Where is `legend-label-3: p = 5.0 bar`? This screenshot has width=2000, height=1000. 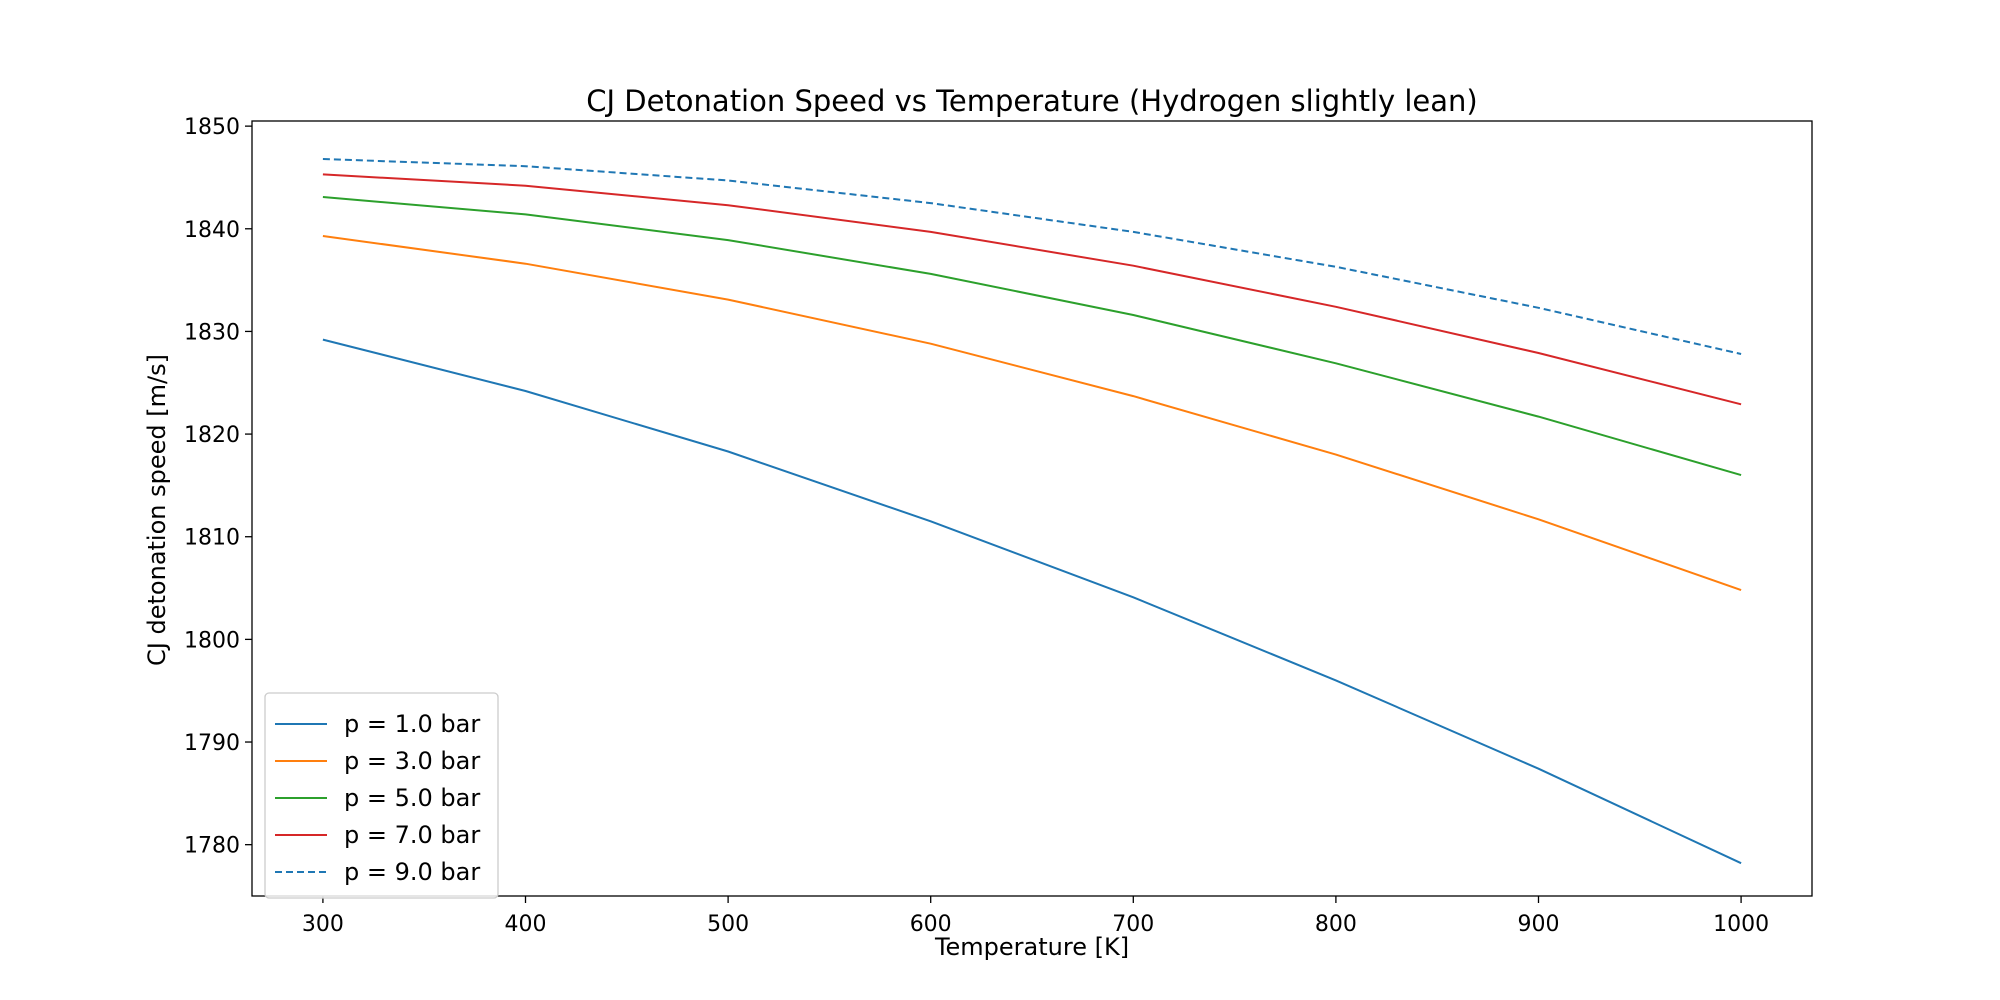 legend-label-3: p = 5.0 bar is located at coordinates (412, 798).